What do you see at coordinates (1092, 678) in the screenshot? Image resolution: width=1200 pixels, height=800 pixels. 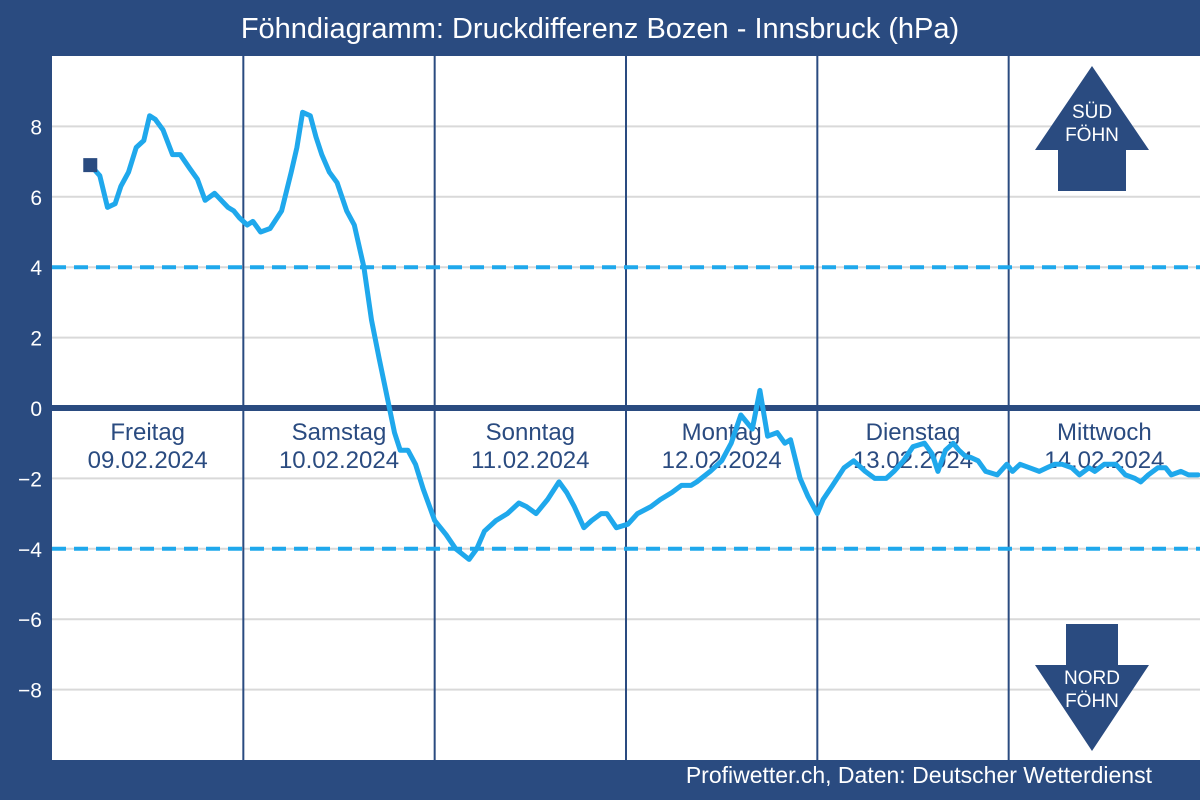 I see `nord-label: NORD` at bounding box center [1092, 678].